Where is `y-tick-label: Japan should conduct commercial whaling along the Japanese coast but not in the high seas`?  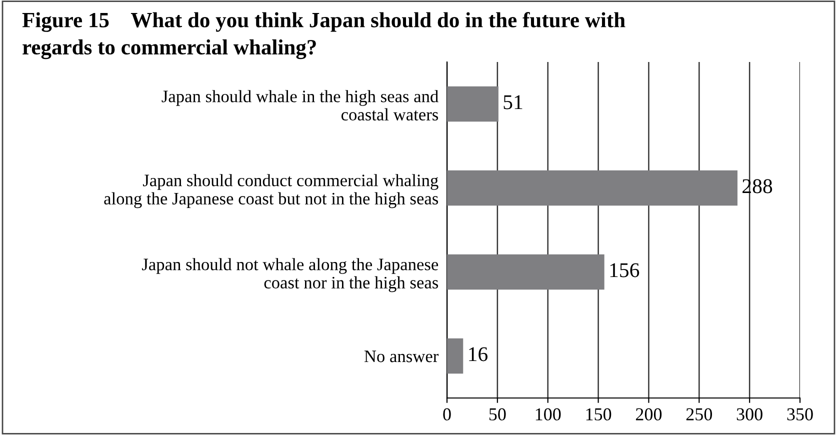 y-tick-label: Japan should conduct commercial whaling along the Japanese coast but not in the high seas is located at coordinates (271, 191).